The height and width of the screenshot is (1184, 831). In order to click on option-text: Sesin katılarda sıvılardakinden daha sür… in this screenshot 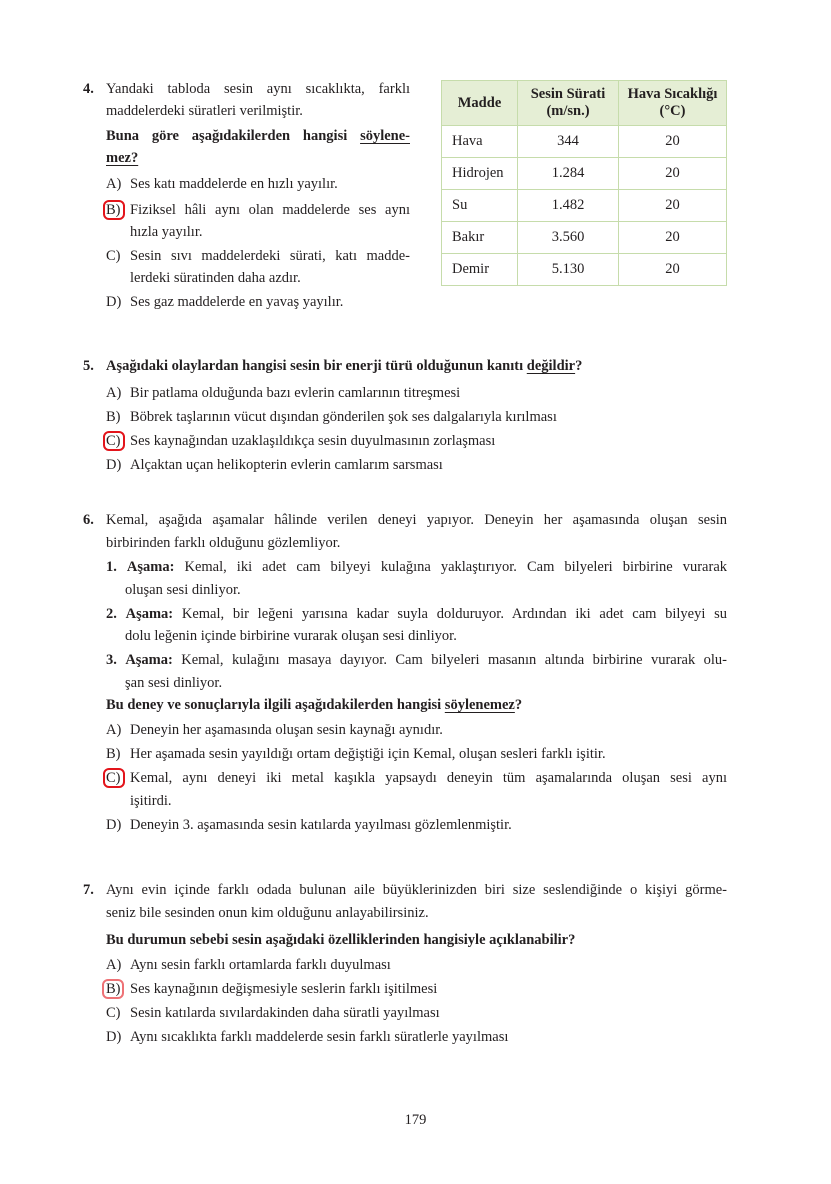, I will do `click(285, 1013)`.